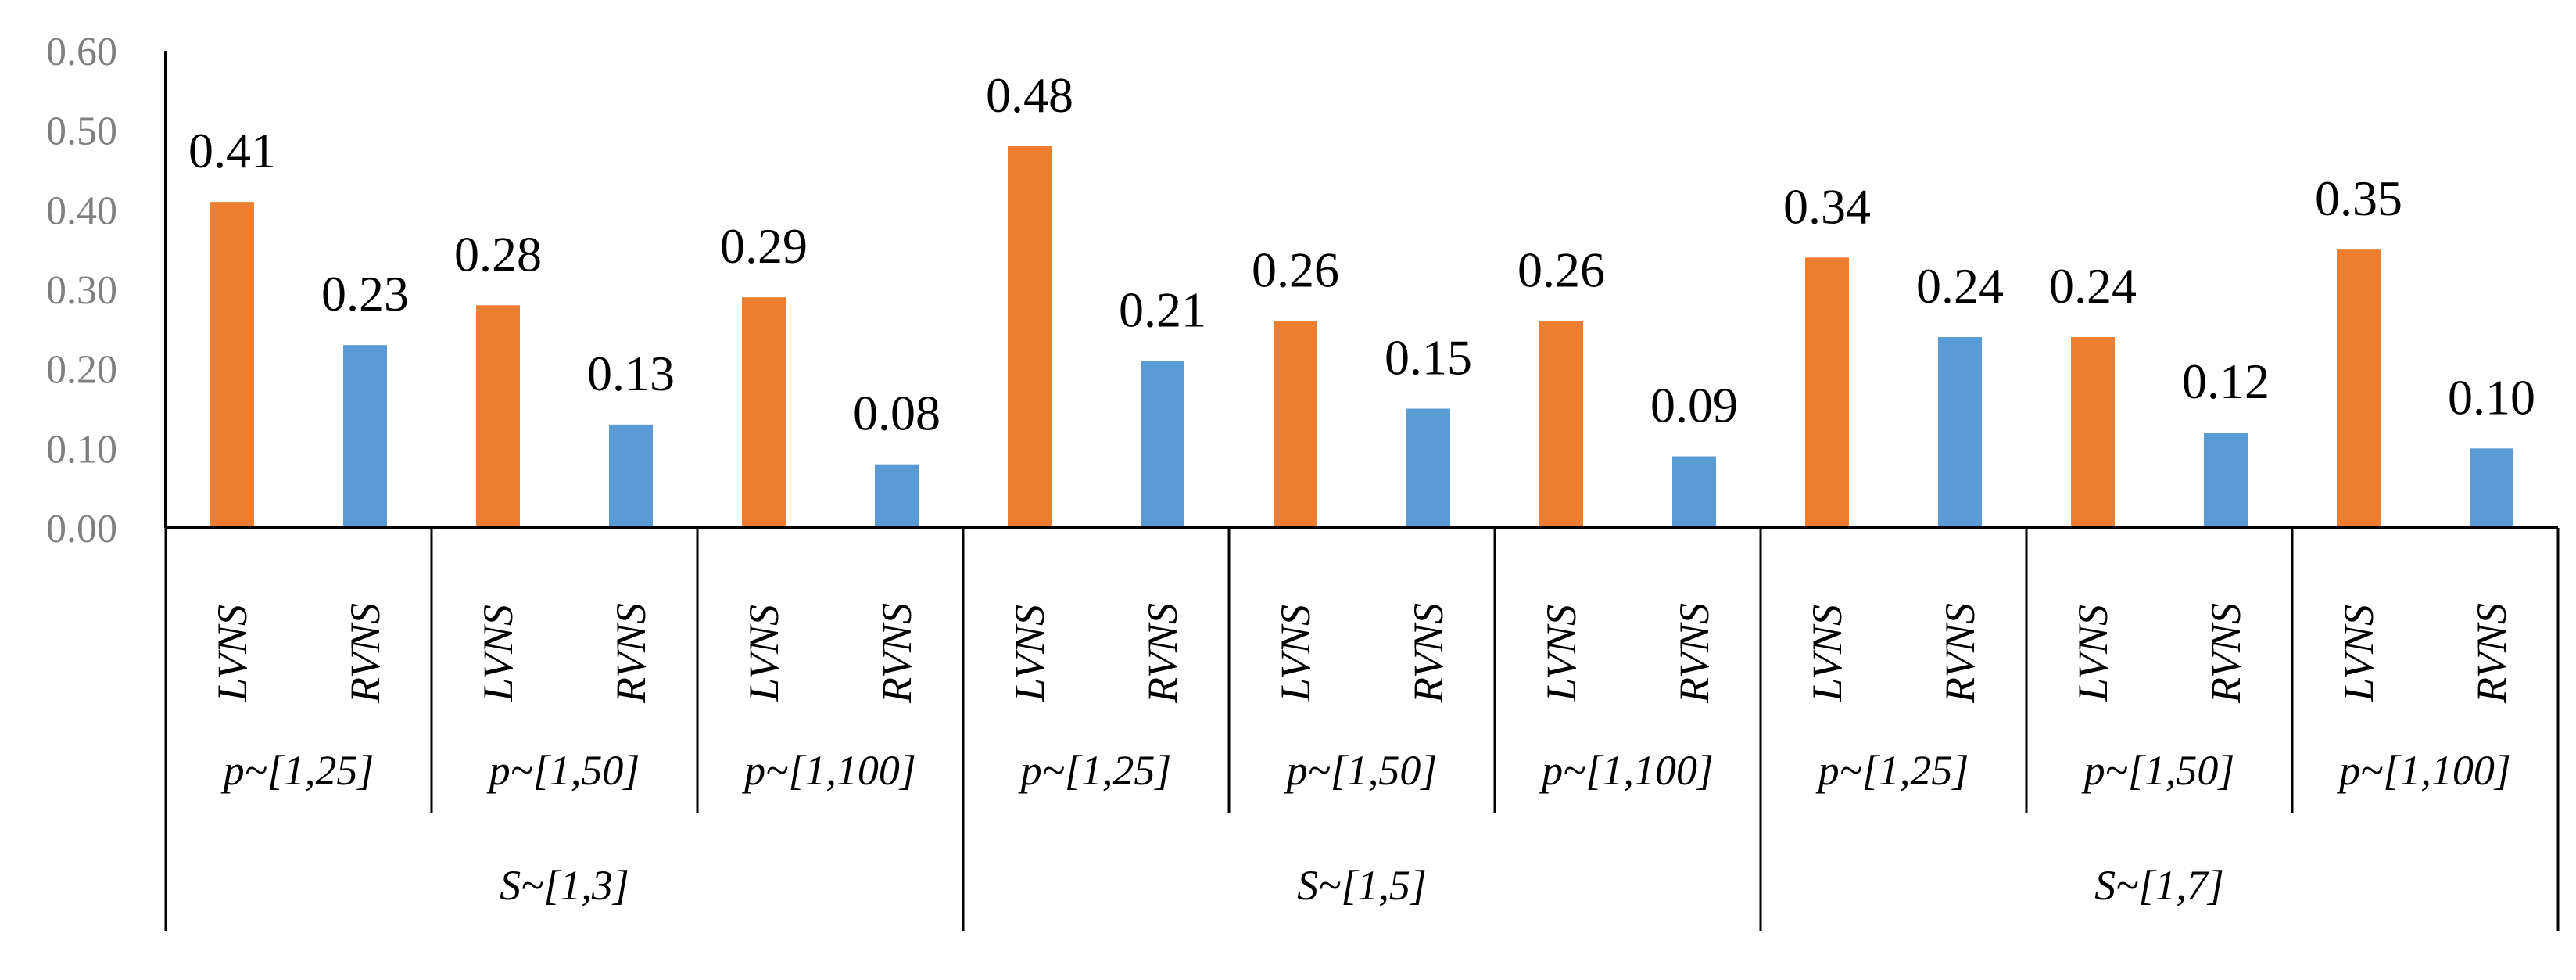  Describe the element at coordinates (81, 210) in the screenshot. I see `y-tick-label: 0.40` at that location.